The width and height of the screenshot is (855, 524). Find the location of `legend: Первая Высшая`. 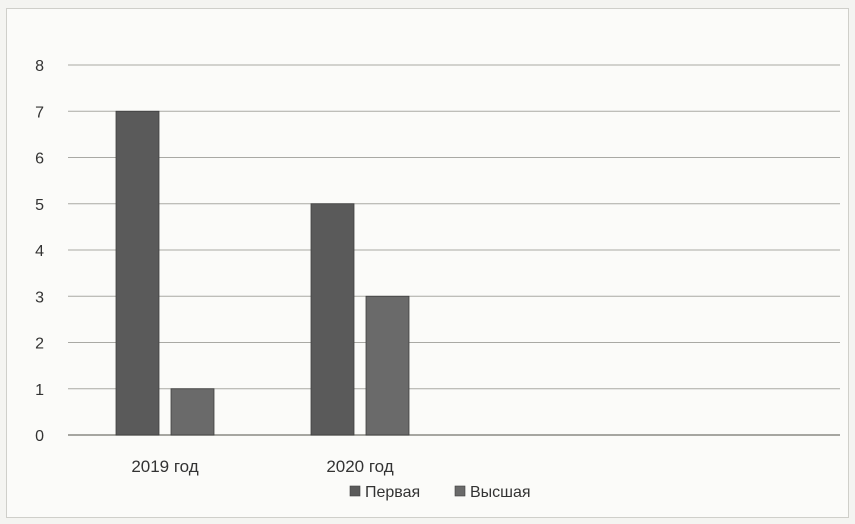

legend: Первая Высшая is located at coordinates (440, 492).